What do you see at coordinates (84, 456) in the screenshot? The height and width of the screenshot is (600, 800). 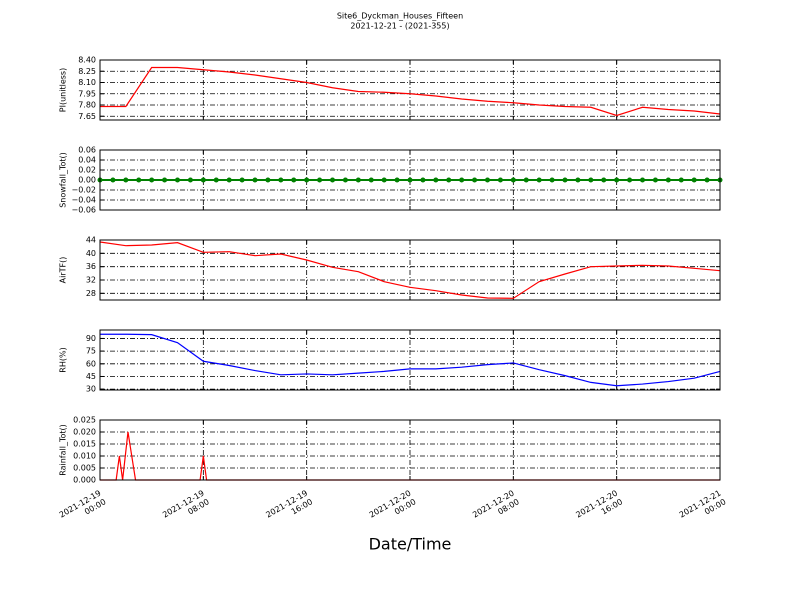 I see `y-tick-label: 0.010` at bounding box center [84, 456].